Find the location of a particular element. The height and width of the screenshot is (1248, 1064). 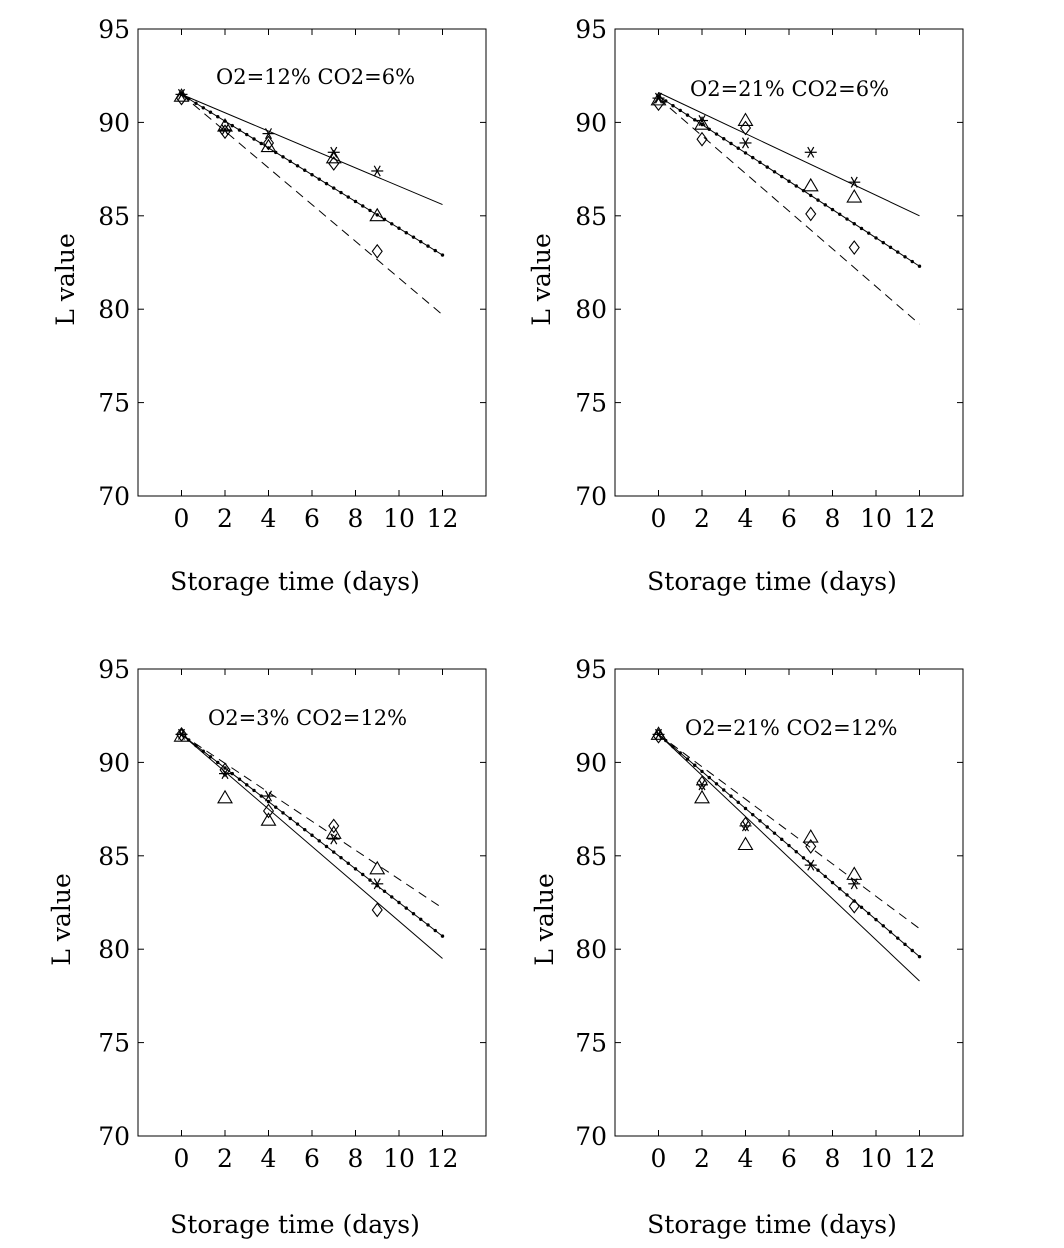

solid-fit-line is located at coordinates (312, 149).